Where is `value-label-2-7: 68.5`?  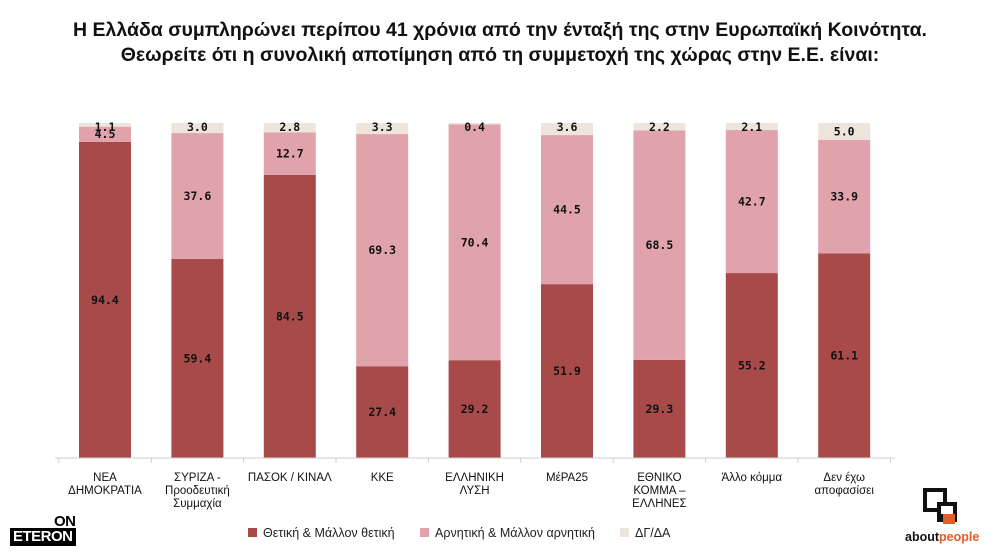
value-label-2-7: 68.5 is located at coordinates (660, 245).